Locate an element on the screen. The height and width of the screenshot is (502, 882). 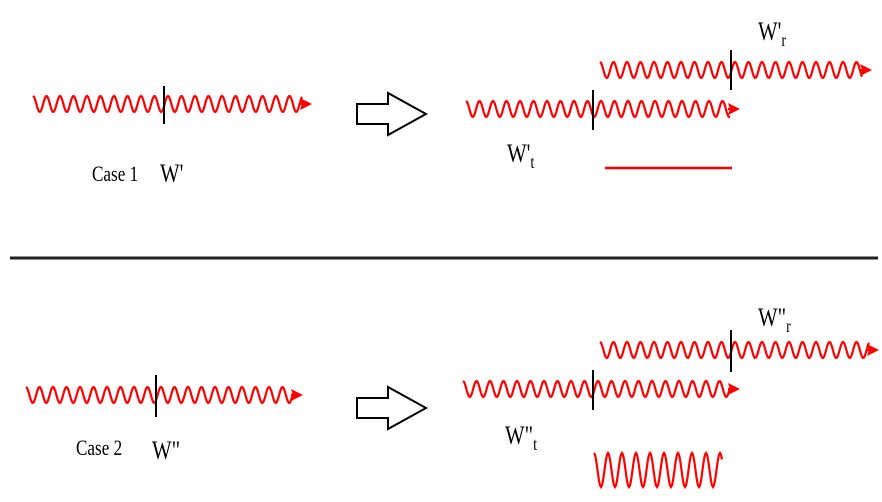
case1-transmitted-label: W't is located at coordinates (521, 156).